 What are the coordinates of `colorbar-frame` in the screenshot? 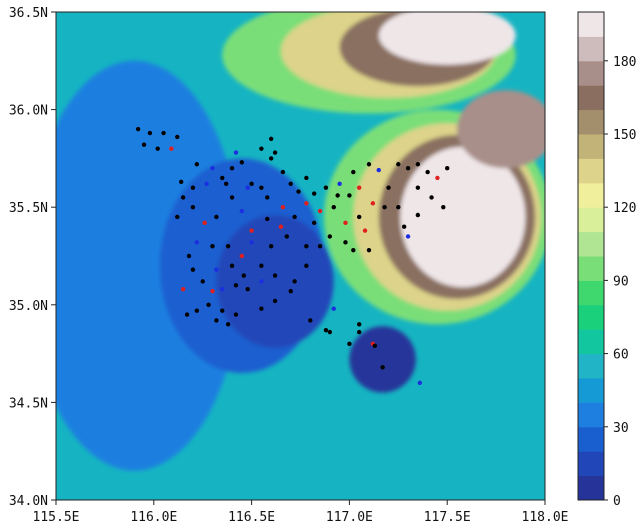 It's located at (591, 256).